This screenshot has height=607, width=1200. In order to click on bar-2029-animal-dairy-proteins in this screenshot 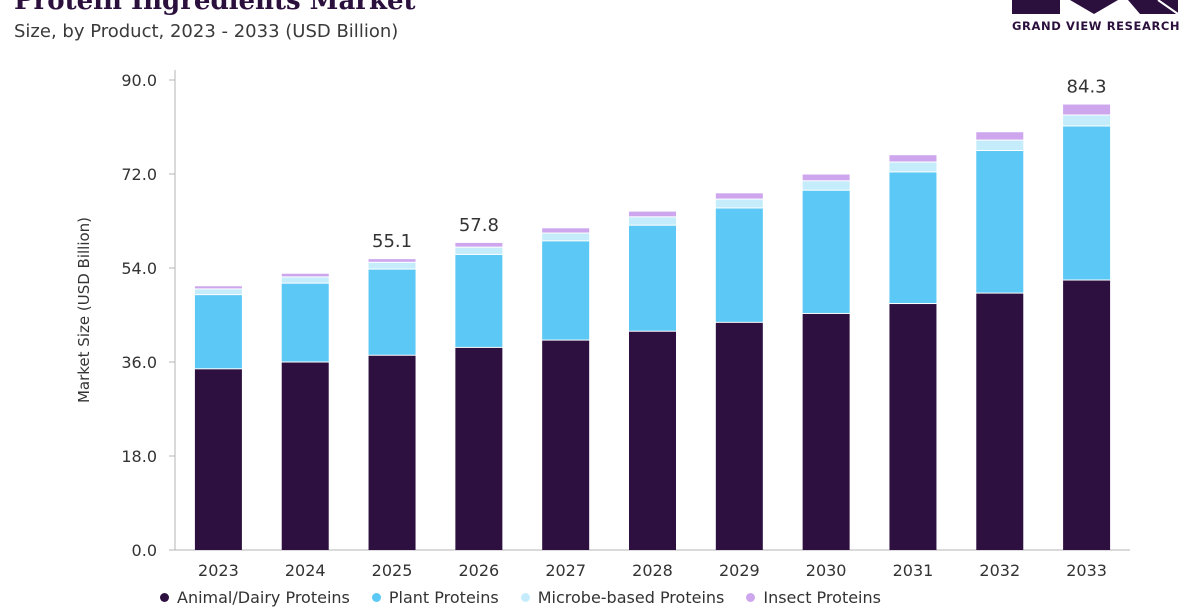, I will do `click(739, 436)`.